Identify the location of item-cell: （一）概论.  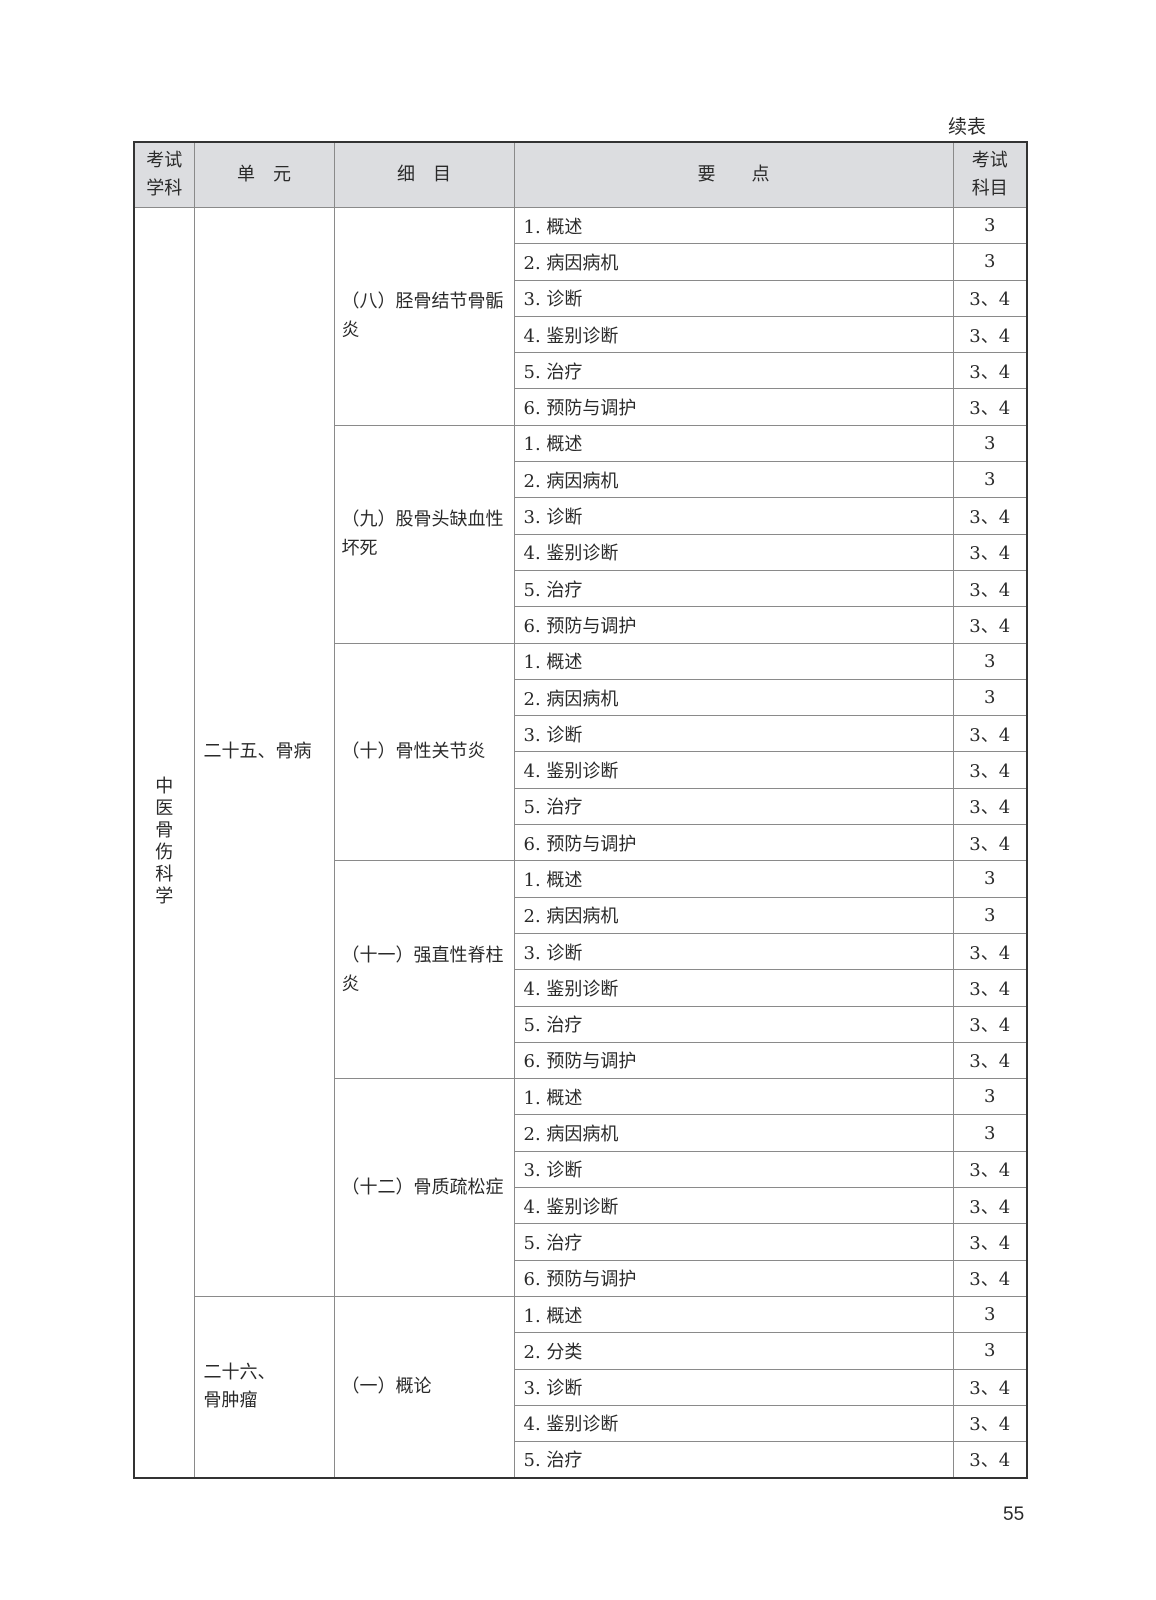
(424, 1387).